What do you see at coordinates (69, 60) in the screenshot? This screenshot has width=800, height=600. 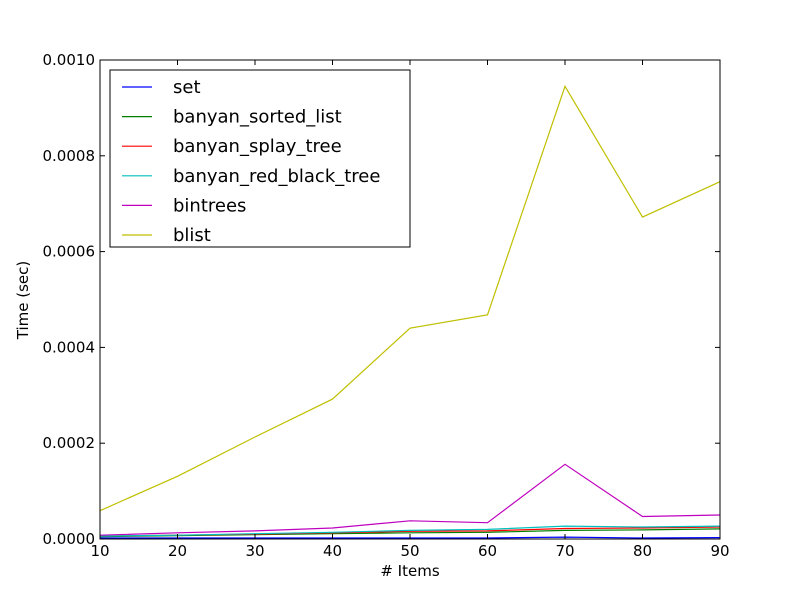 I see `y-tick-label: 0.0010` at bounding box center [69, 60].